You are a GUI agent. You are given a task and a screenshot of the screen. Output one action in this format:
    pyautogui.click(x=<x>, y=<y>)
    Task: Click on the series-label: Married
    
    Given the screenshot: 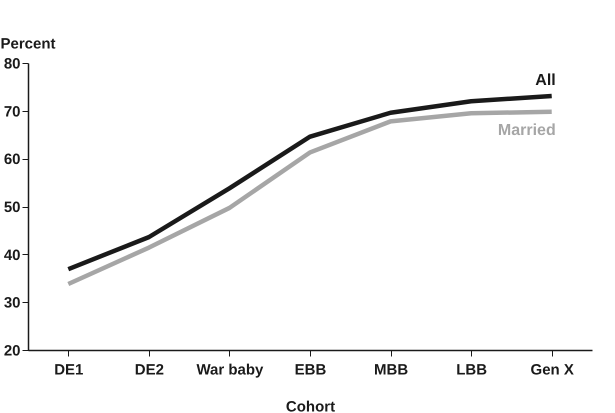 What is the action you would take?
    pyautogui.click(x=527, y=130)
    